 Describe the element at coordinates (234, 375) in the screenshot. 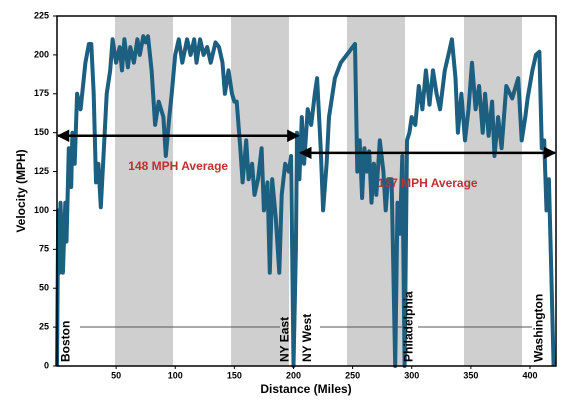

I see `x-tick-label: 150` at that location.